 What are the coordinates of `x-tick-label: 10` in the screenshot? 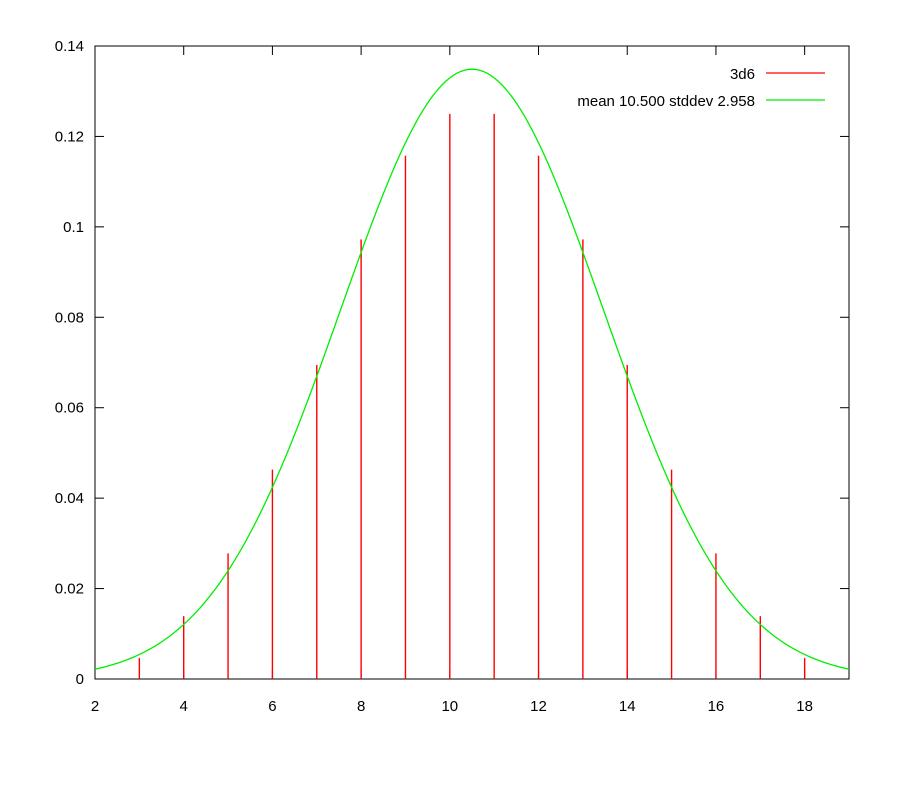 It's located at (449, 706).